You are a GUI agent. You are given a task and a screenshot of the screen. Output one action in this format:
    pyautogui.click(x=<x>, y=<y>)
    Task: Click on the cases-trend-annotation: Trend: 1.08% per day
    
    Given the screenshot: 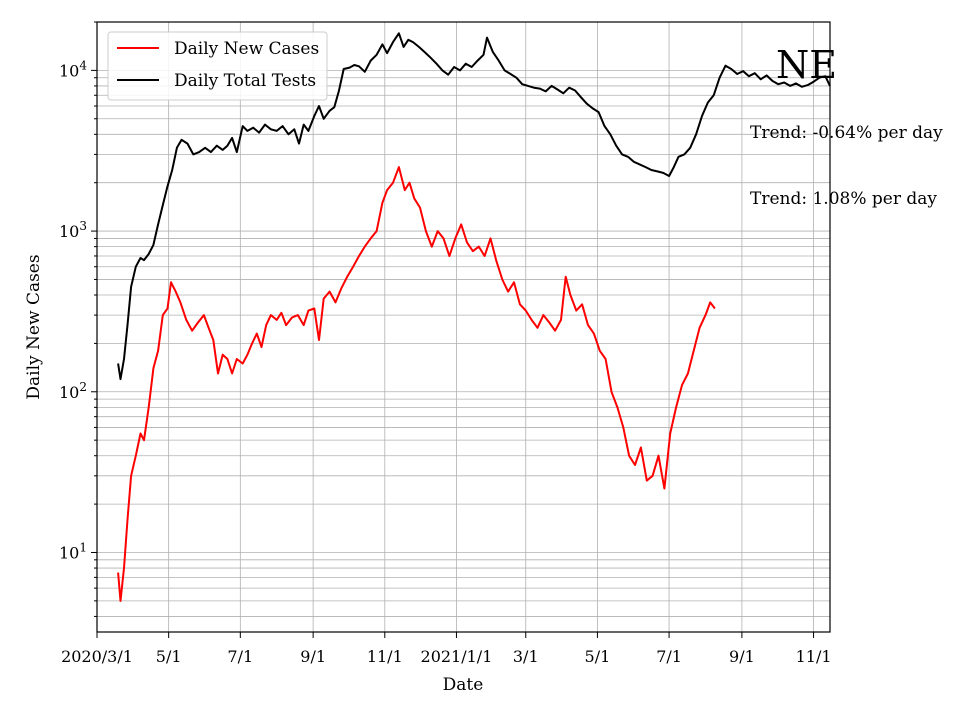 What is the action you would take?
    pyautogui.click(x=843, y=199)
    